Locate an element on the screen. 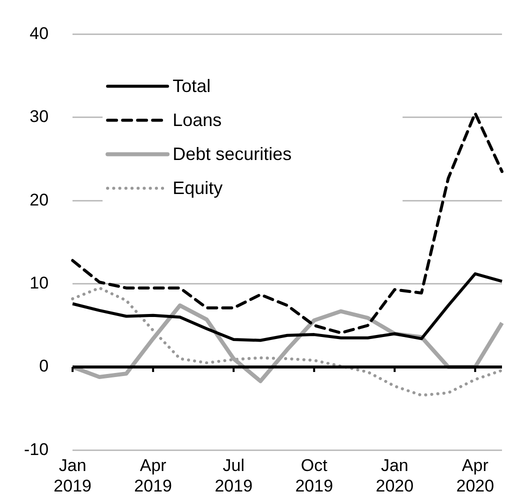  legend-label: Total is located at coordinates (191, 86).